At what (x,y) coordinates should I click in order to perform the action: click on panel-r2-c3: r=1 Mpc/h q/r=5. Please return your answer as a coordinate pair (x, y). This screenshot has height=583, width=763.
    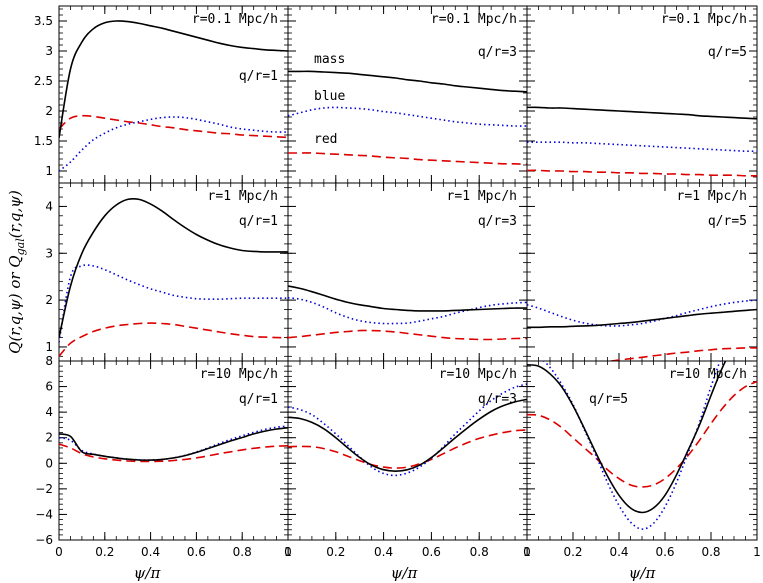
    Looking at the image, I should click on (642, 272).